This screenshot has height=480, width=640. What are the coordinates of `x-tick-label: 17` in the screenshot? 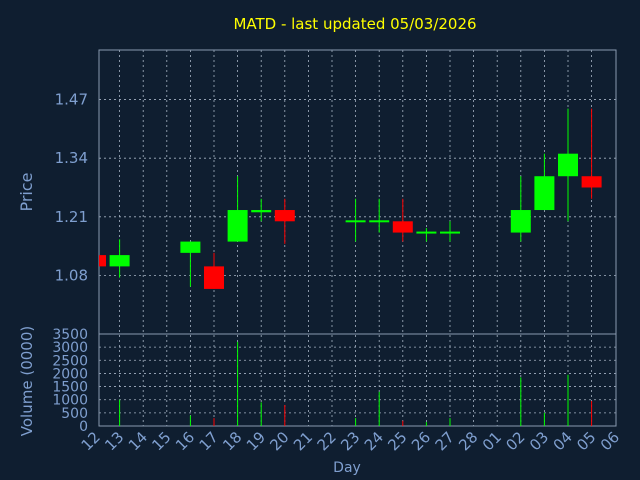 It's located at (209, 441).